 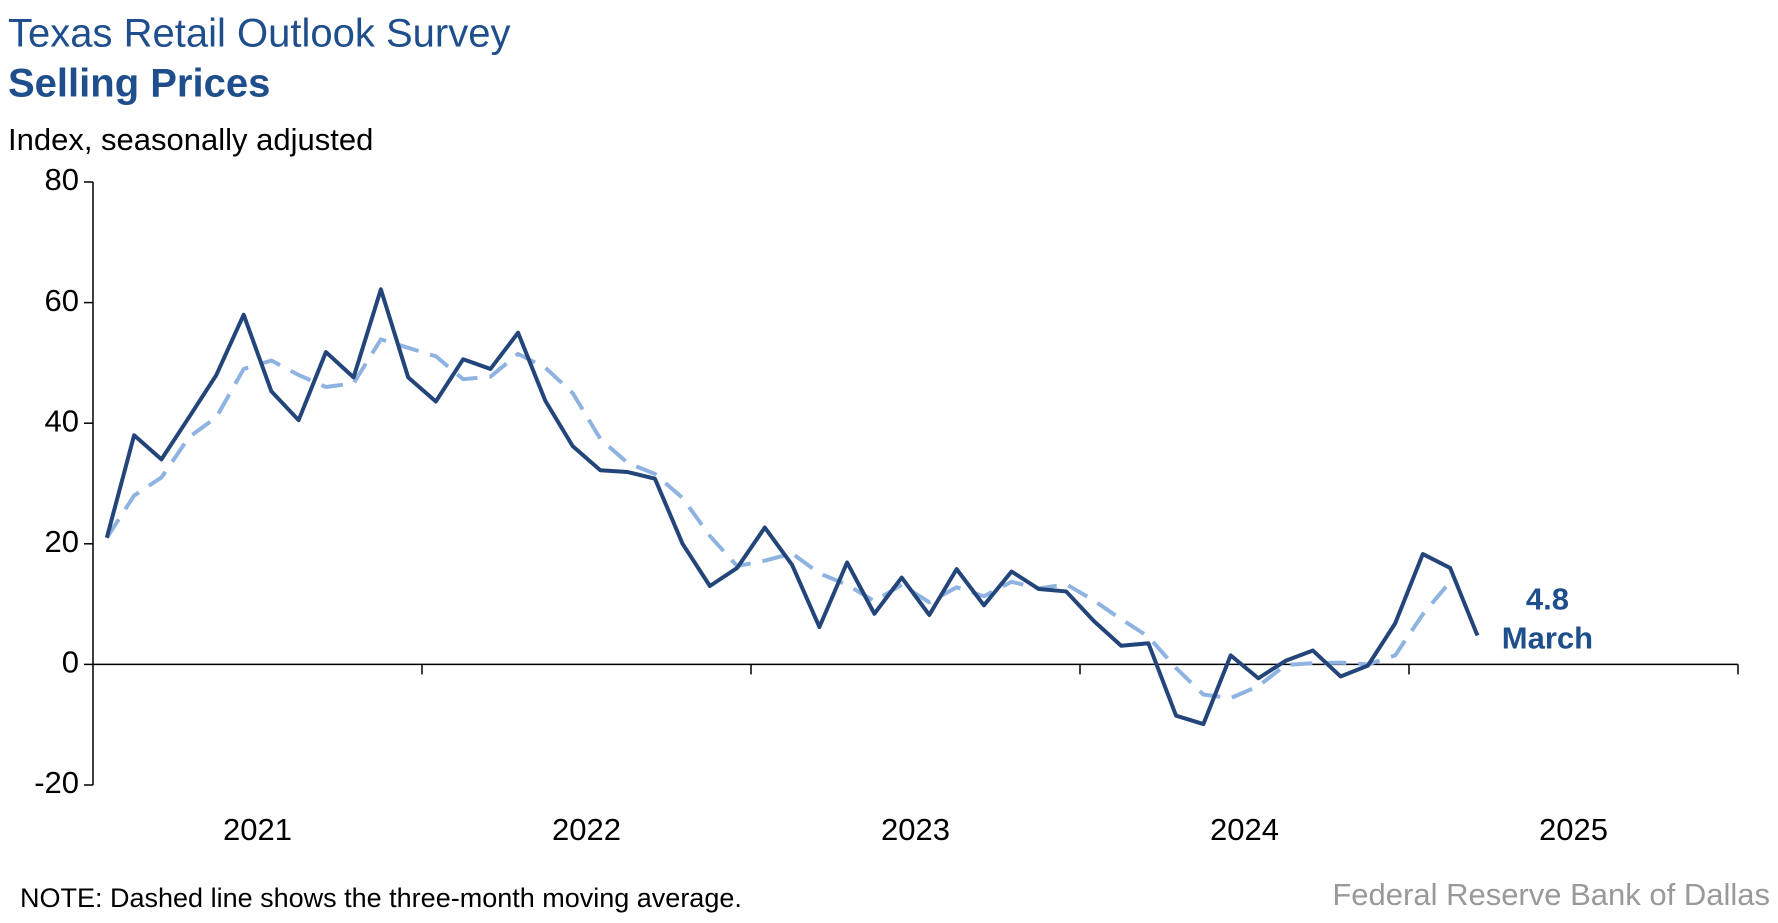 What do you see at coordinates (915, 829) in the screenshot?
I see `x-tick-label: 2023` at bounding box center [915, 829].